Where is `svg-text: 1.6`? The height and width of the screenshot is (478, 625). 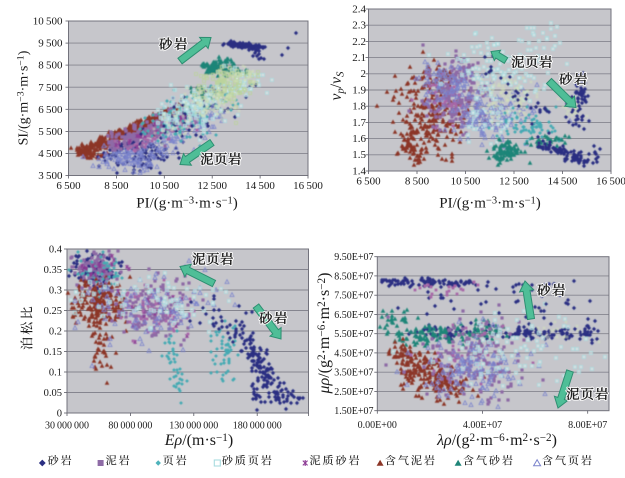 svg-text: 1.6 is located at coordinates (359, 139).